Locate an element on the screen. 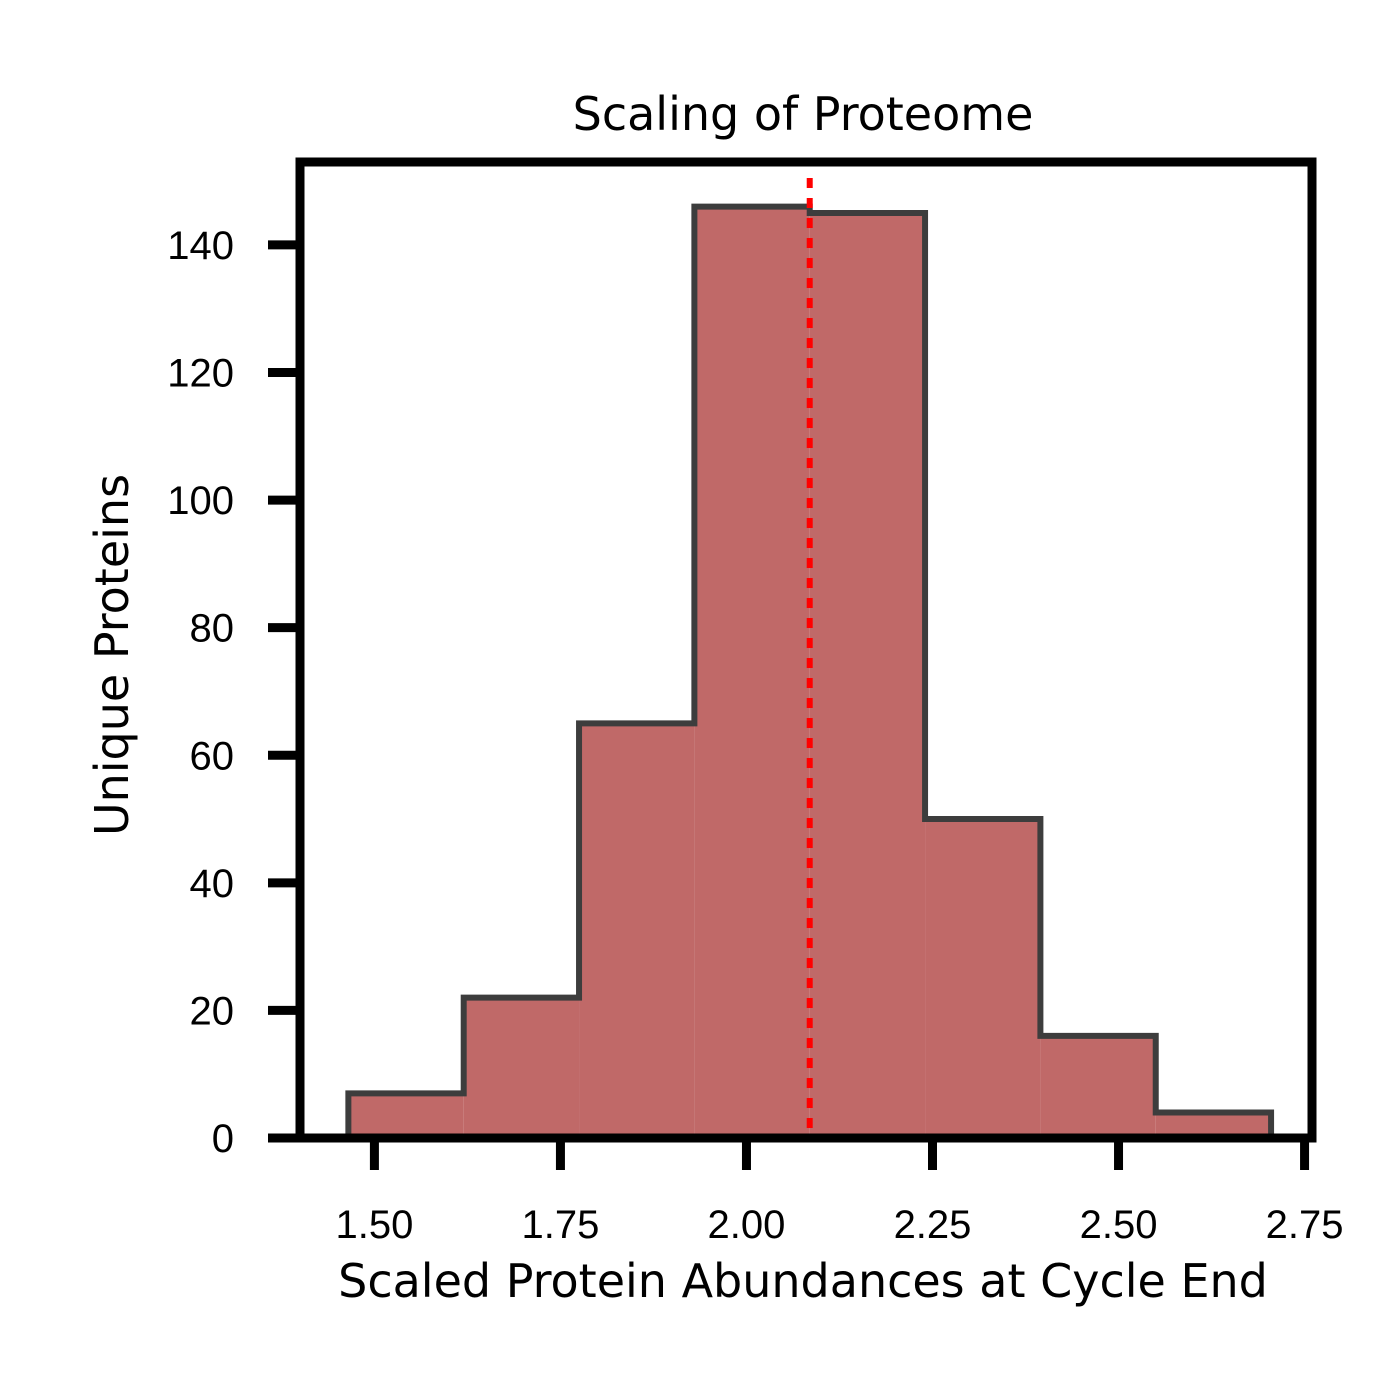  x-tick-label: 2.00 is located at coordinates (747, 1225).